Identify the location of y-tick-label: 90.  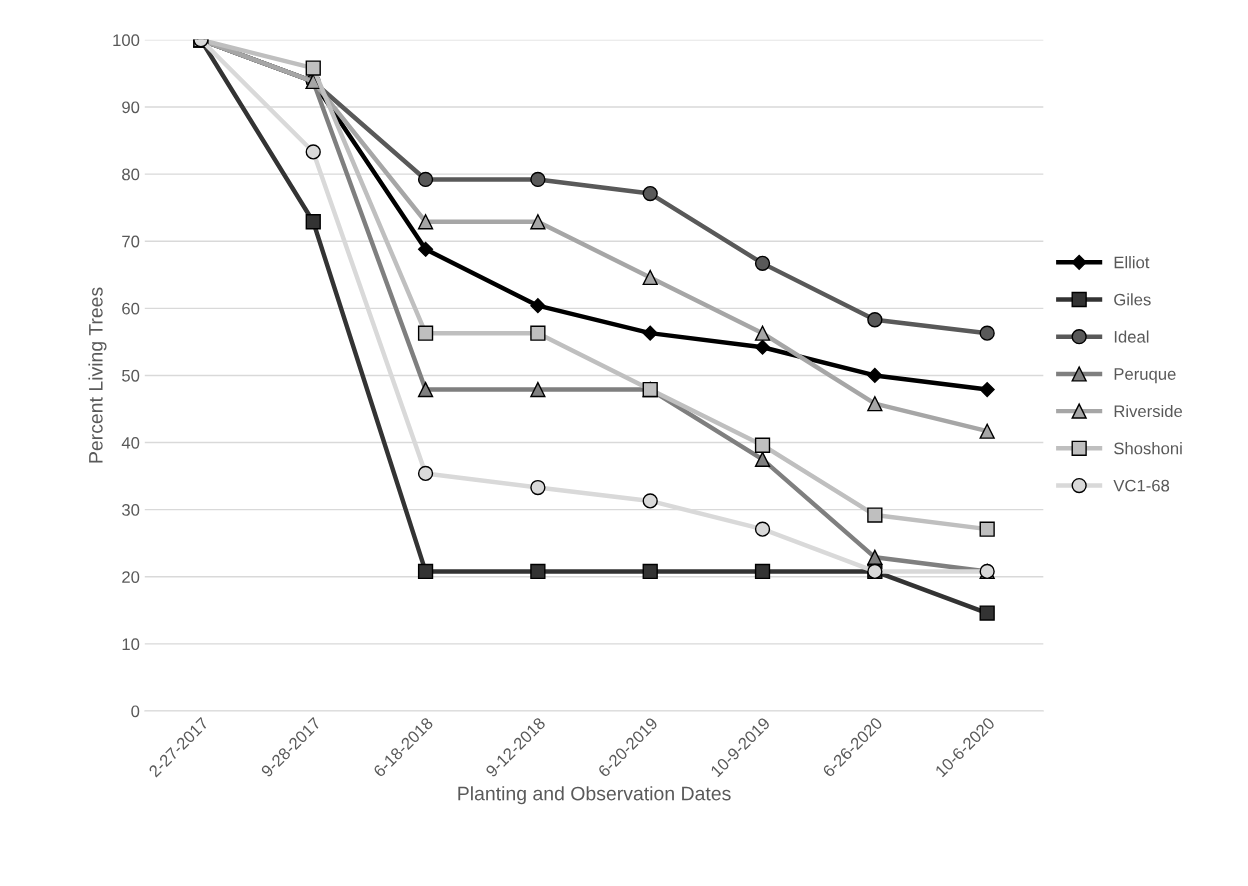
(131, 107).